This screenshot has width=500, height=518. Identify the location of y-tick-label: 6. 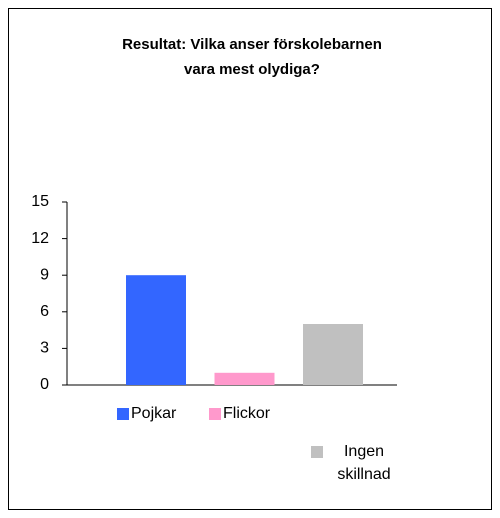
(44, 311).